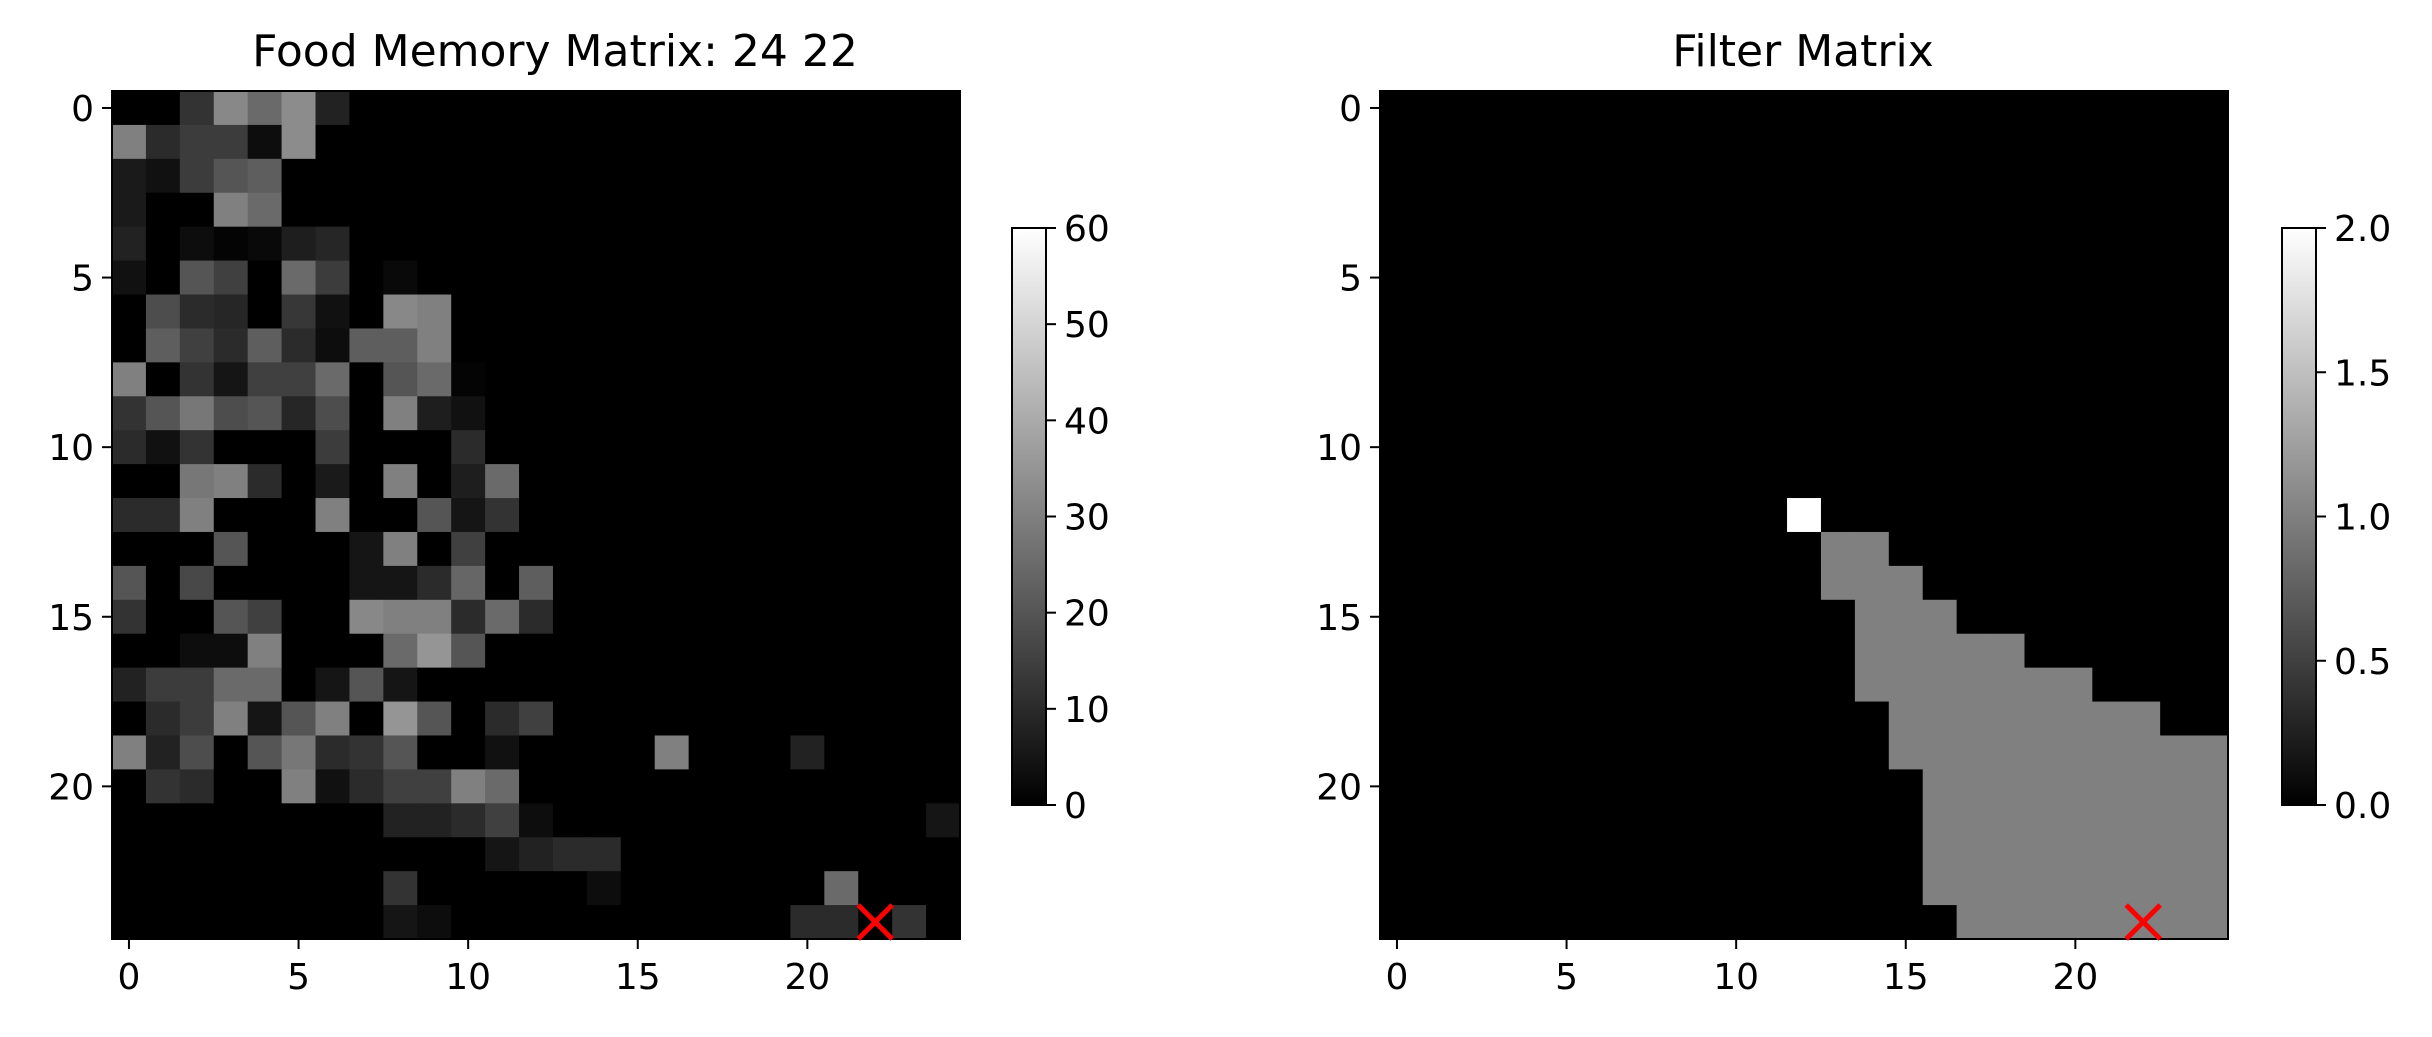  Describe the element at coordinates (71, 448) in the screenshot. I see `y-tick-label: 10` at that location.